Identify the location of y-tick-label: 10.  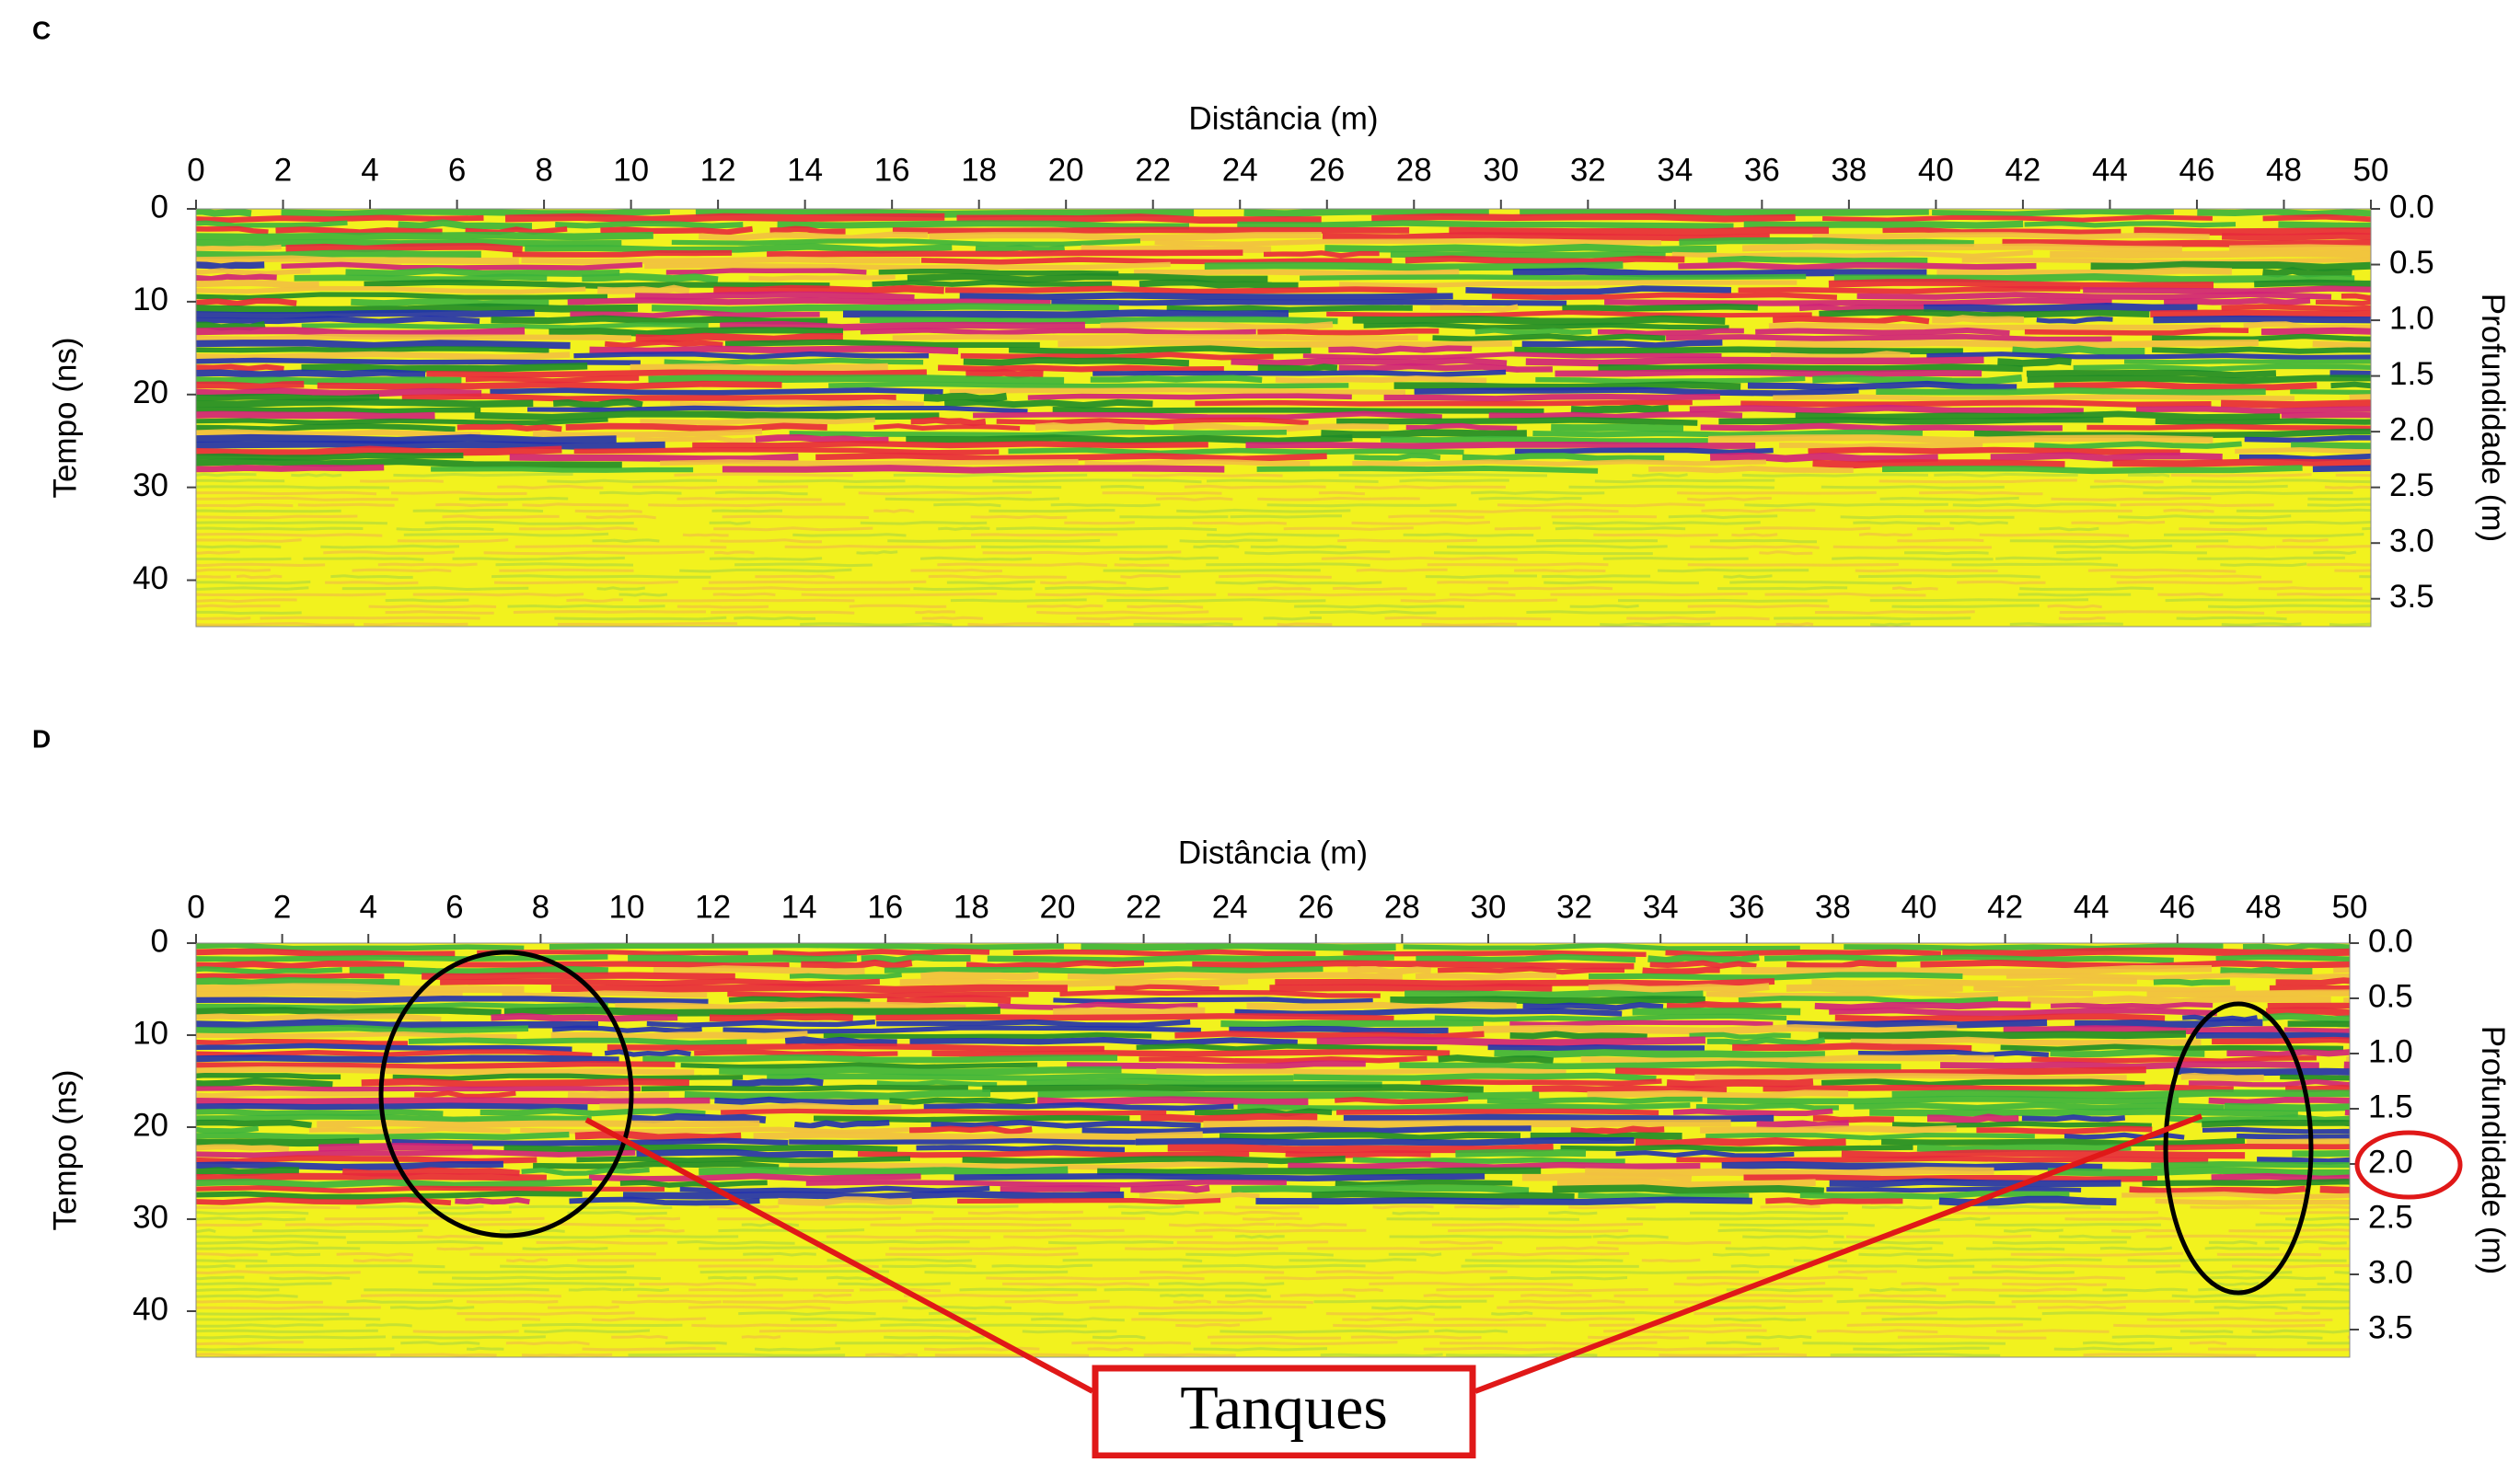
(150, 1033).